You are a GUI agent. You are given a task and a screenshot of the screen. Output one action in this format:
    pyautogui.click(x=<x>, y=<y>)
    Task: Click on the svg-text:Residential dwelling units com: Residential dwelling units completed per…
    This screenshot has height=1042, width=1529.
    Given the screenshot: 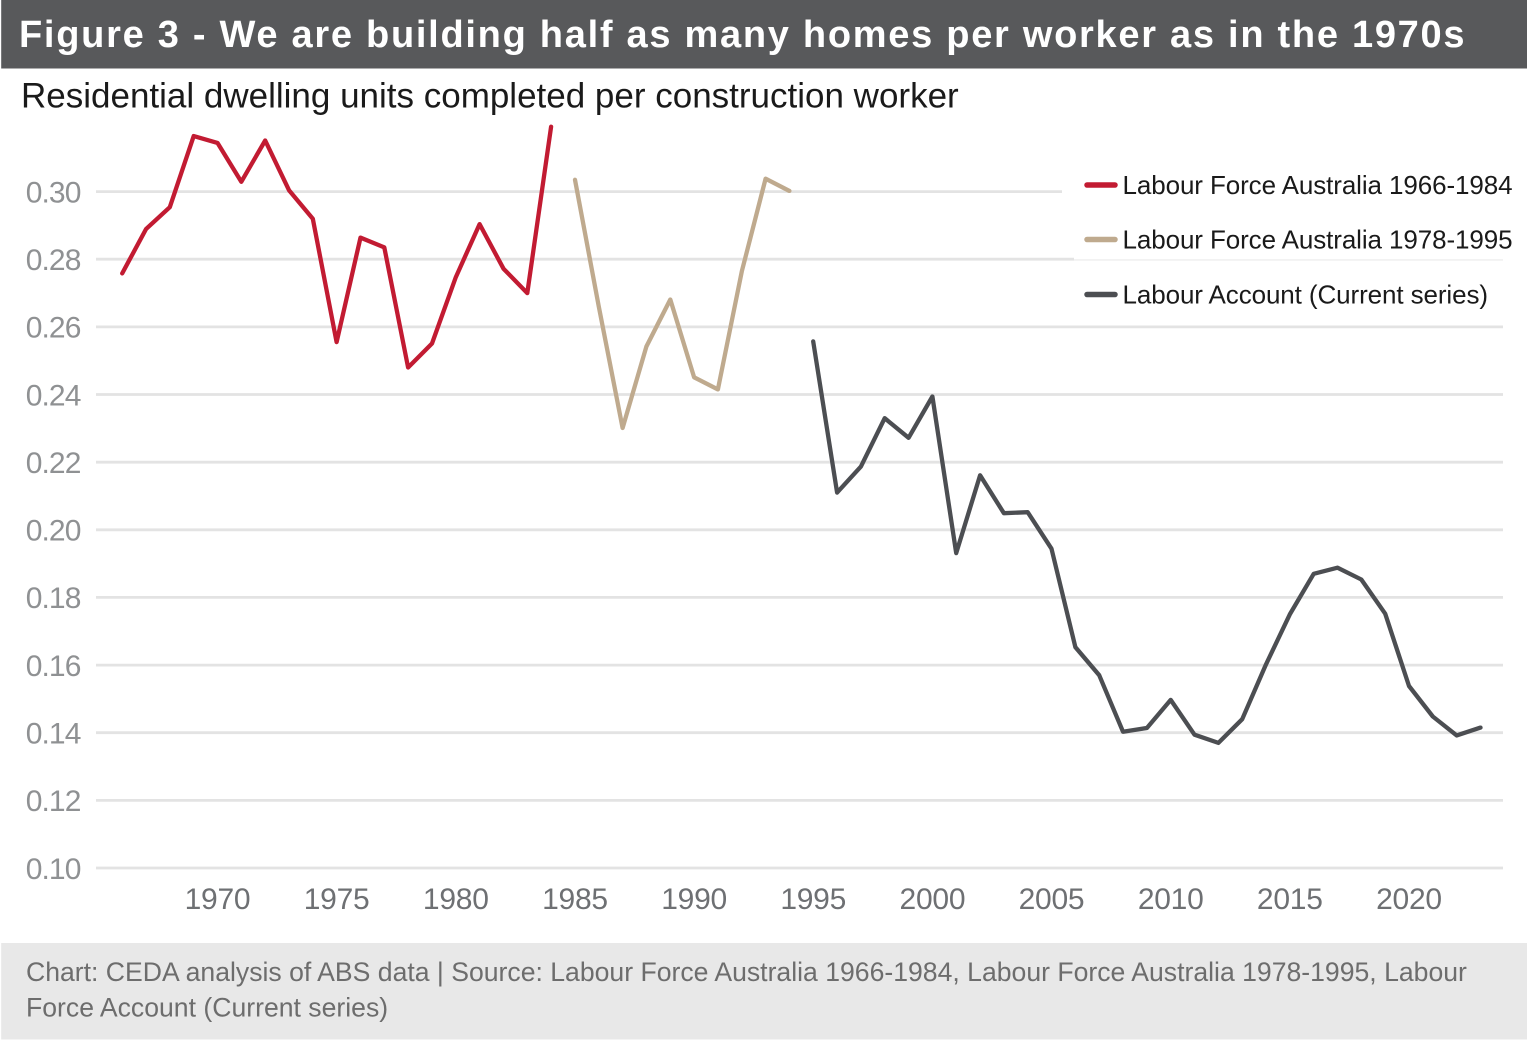 What is the action you would take?
    pyautogui.click(x=490, y=96)
    